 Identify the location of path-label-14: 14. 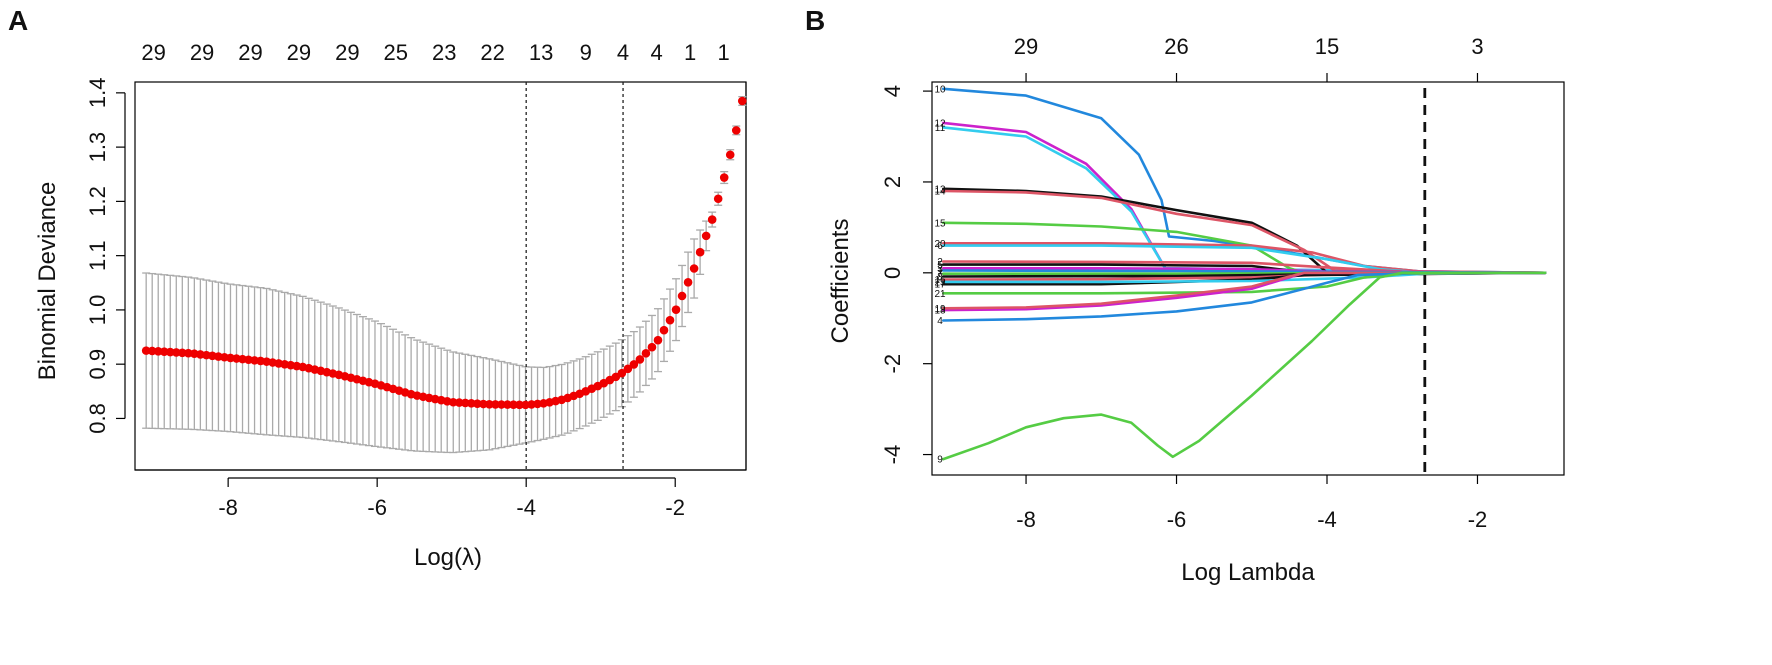
(940, 192).